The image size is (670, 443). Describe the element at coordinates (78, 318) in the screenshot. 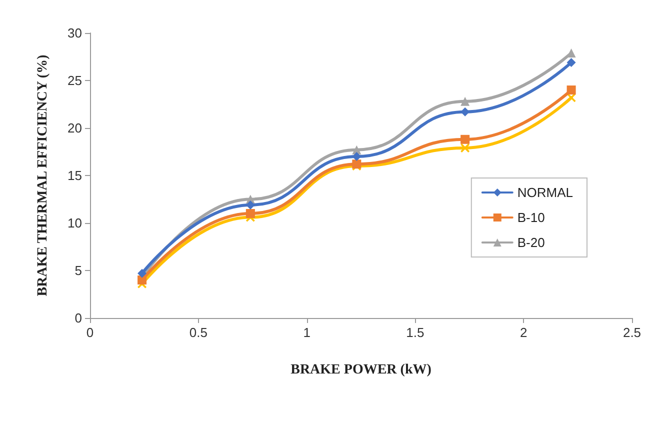

I see `y-tick-label: 0` at that location.